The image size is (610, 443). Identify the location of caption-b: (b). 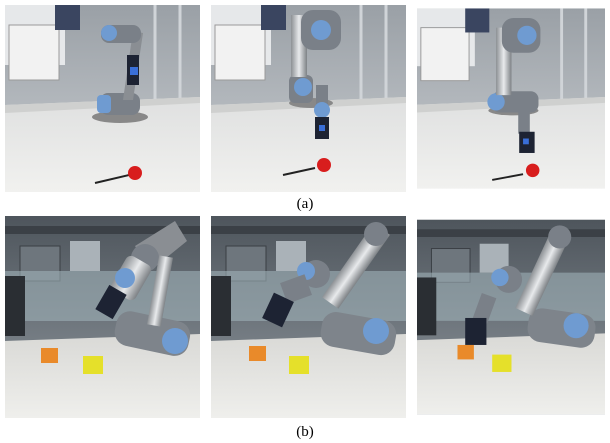
(305, 432).